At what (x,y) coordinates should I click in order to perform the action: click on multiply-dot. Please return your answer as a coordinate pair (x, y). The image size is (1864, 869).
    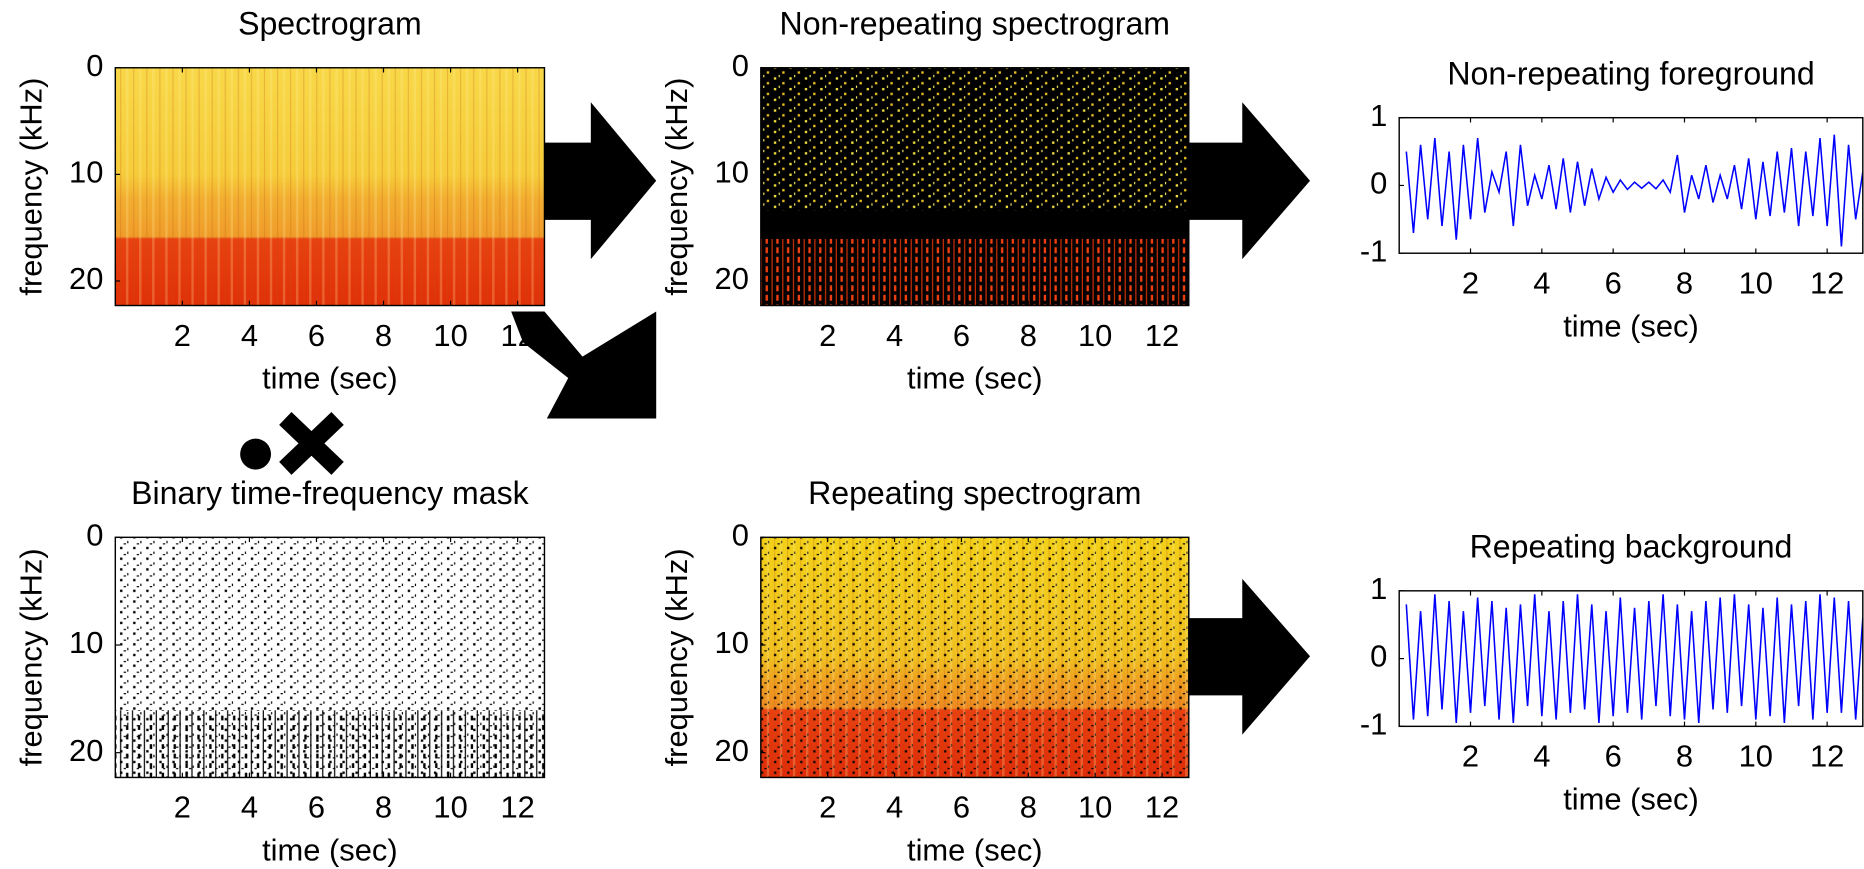
    Looking at the image, I should click on (256, 454).